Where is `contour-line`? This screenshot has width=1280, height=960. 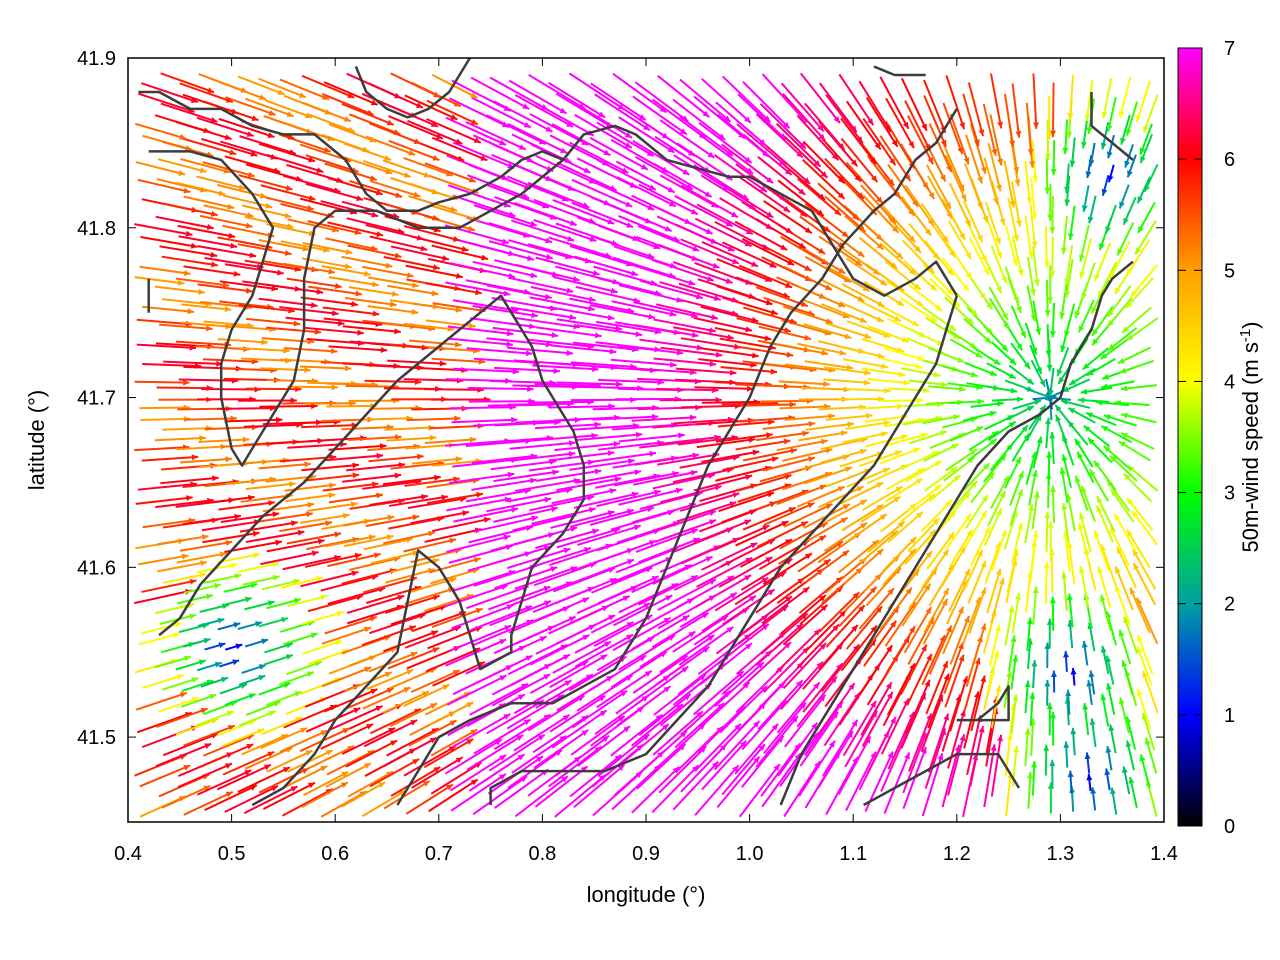 contour-line is located at coordinates (899, 71).